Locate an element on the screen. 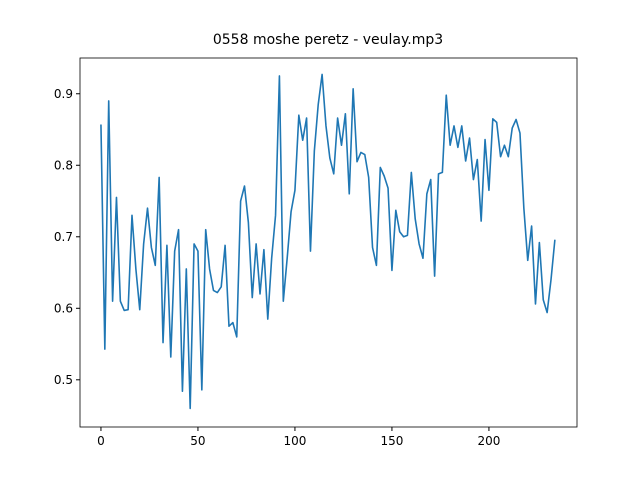  x-tick-label: 200 is located at coordinates (488, 441).